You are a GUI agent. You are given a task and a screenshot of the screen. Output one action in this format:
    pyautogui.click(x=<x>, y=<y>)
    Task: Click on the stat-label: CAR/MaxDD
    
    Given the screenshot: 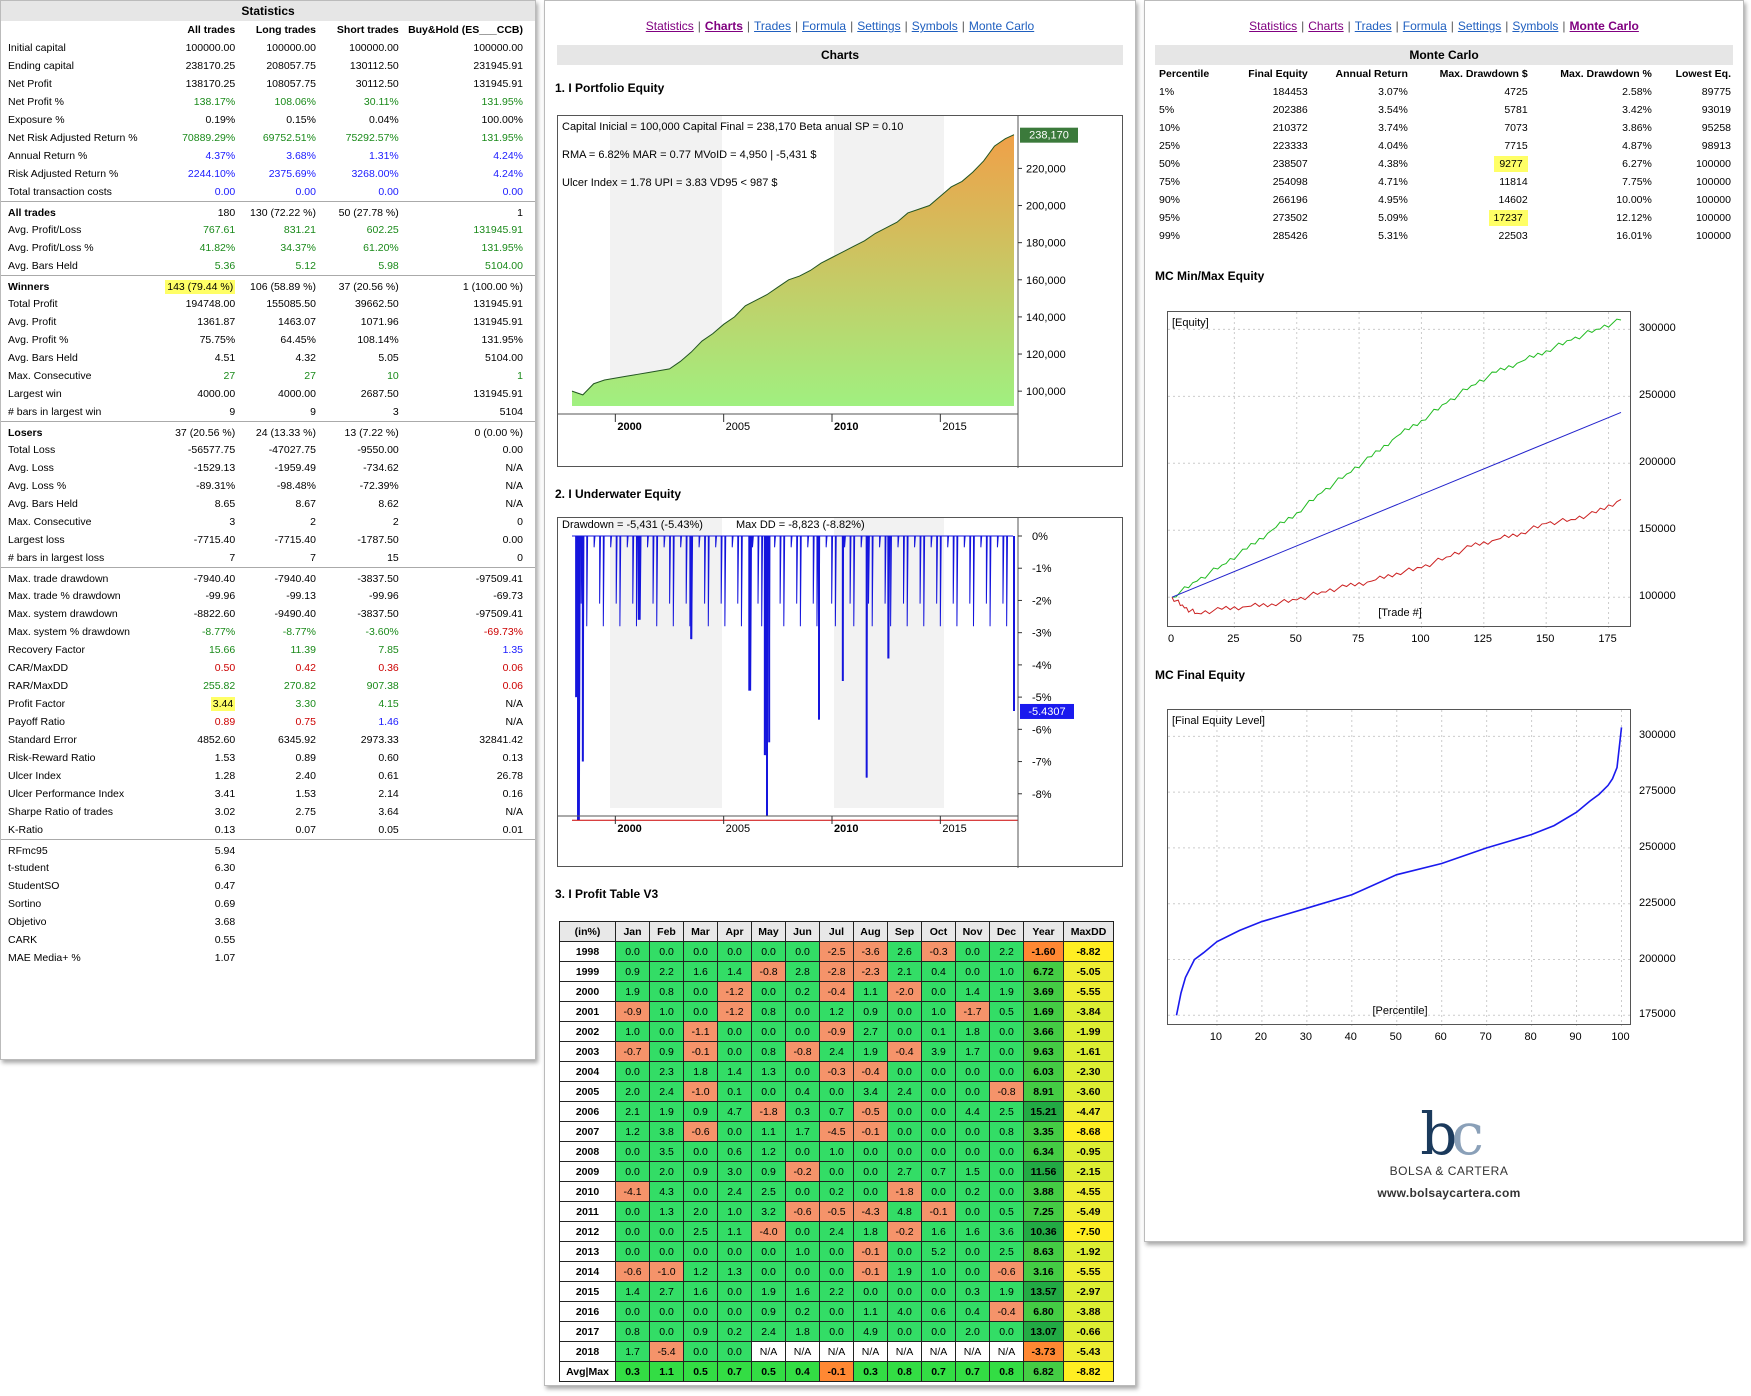 What is the action you would take?
    pyautogui.click(x=38, y=668)
    